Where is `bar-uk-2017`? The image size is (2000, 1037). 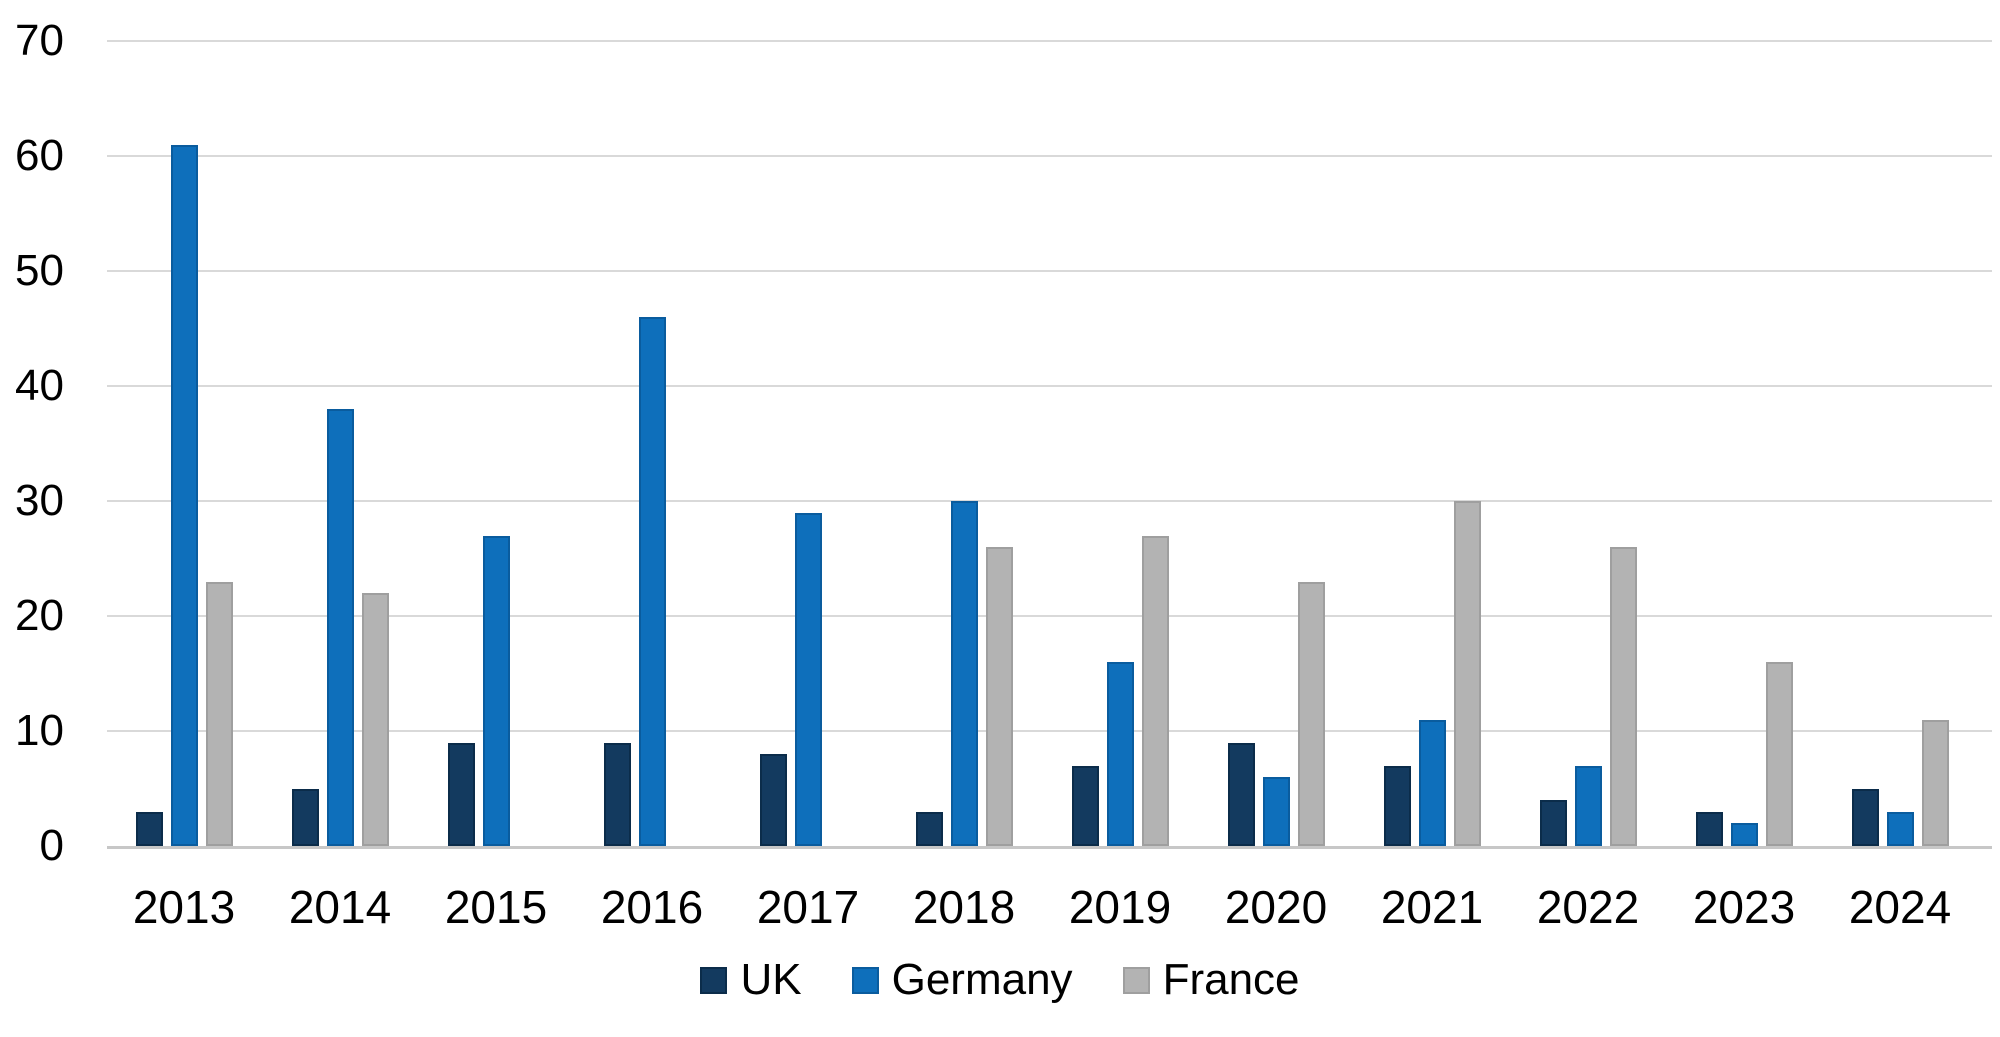 bar-uk-2017 is located at coordinates (773, 800).